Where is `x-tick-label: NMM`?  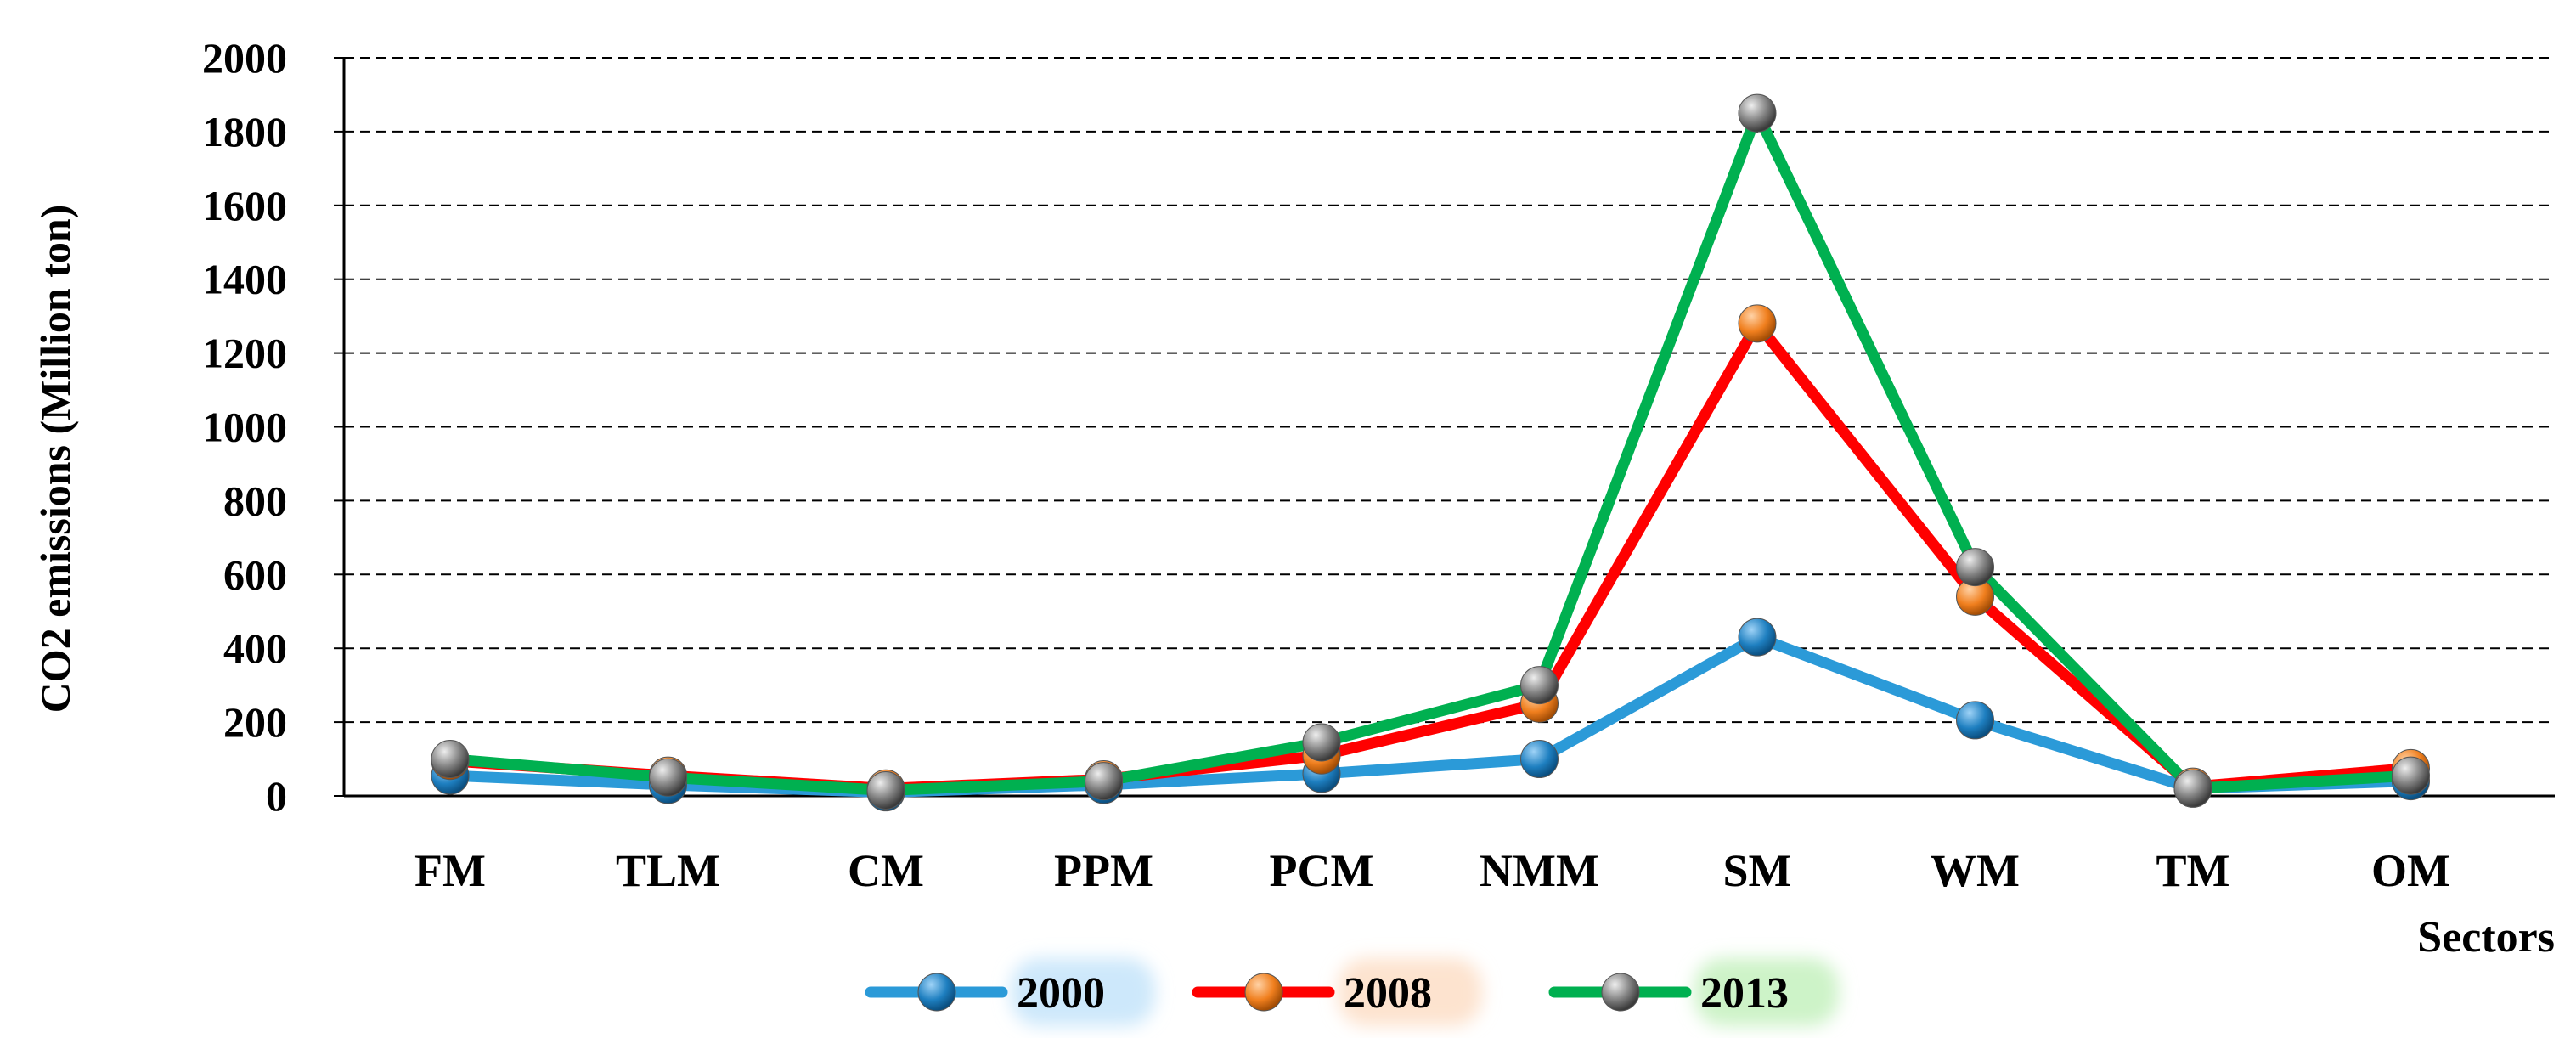
x-tick-label: NMM is located at coordinates (1539, 871).